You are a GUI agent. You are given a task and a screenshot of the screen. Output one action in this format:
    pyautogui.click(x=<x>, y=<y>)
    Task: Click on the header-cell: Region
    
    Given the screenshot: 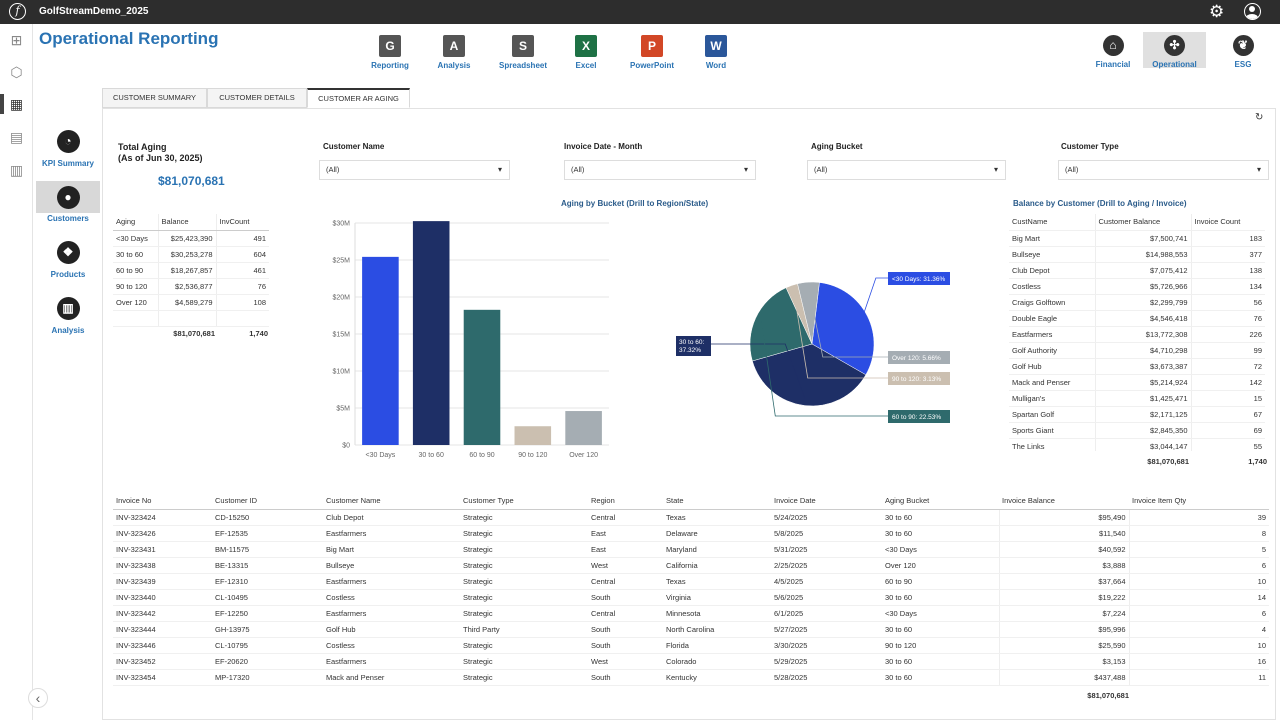 What is the action you would take?
    pyautogui.click(x=625, y=501)
    